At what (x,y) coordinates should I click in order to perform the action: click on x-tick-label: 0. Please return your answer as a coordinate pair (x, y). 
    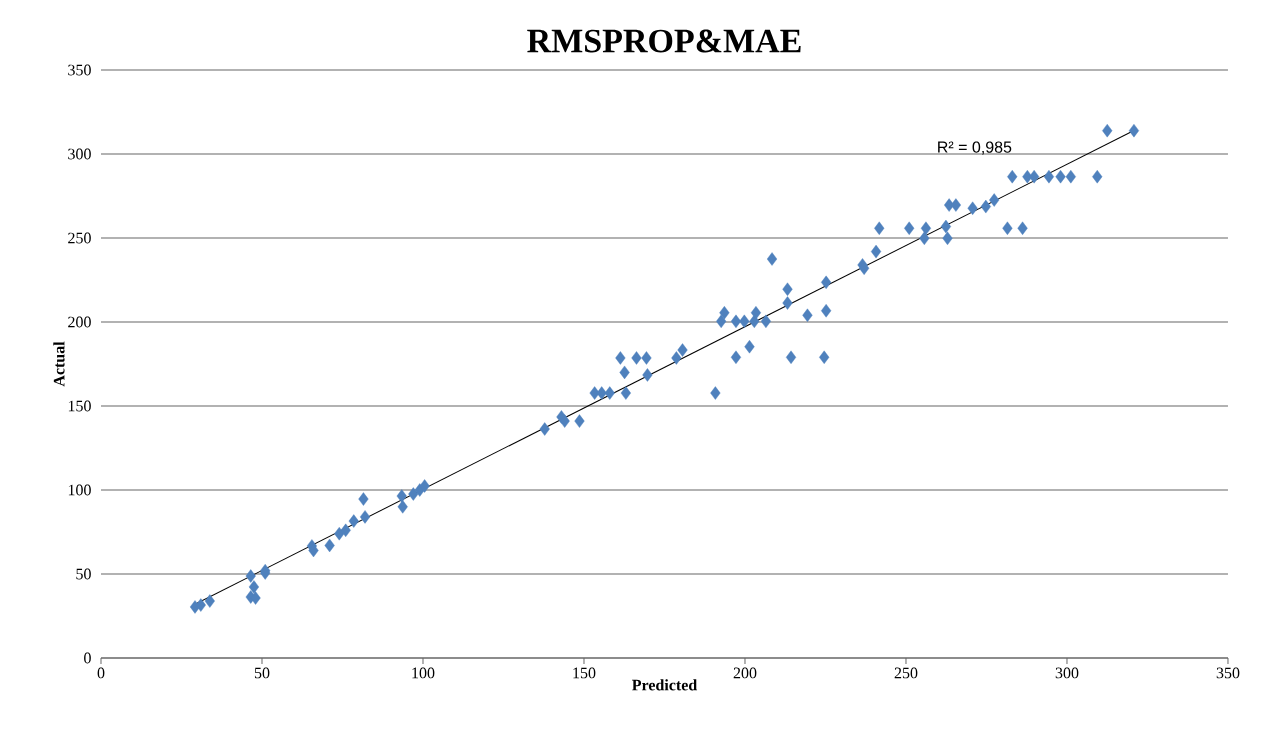
    Looking at the image, I should click on (101, 673).